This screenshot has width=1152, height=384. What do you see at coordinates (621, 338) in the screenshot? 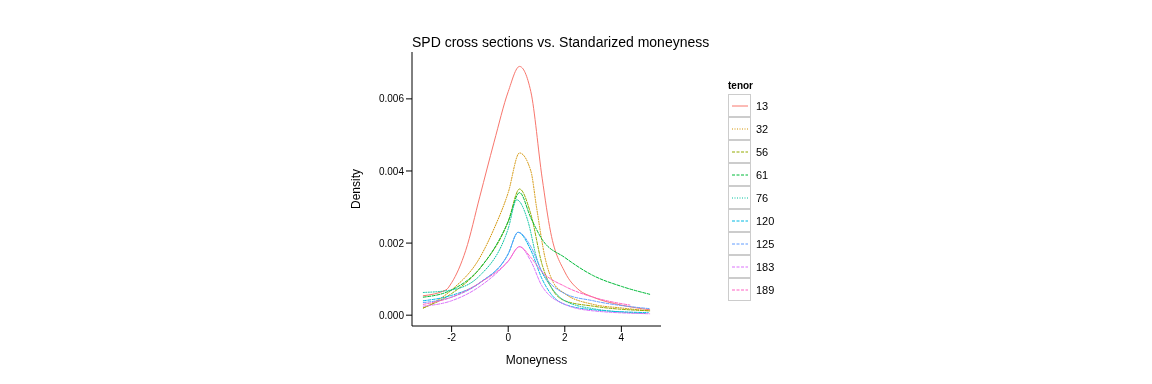
I see `x-tick-label: 4` at bounding box center [621, 338].